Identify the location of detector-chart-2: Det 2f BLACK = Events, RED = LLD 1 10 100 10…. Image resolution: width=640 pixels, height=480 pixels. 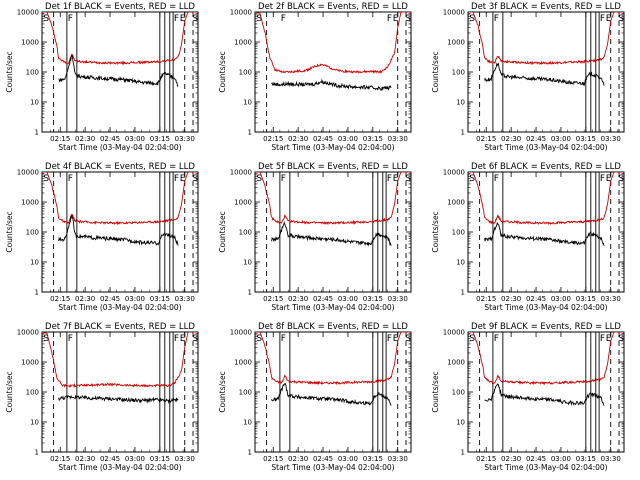
(315, 77).